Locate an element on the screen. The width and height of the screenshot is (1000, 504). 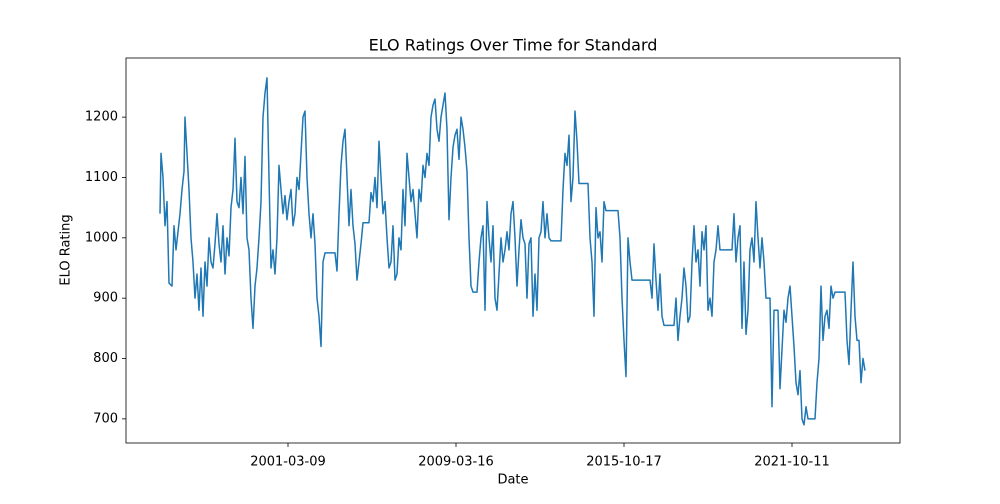
y-tick-label: 800 is located at coordinates (105, 358).